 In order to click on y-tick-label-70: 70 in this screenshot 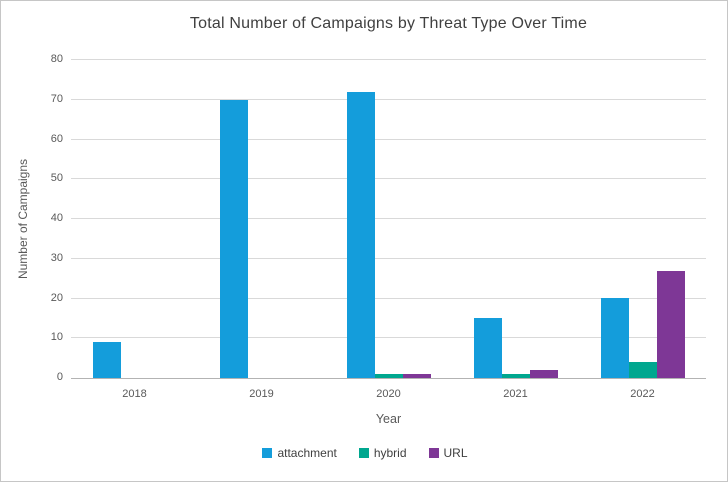, I will do `click(56, 98)`.